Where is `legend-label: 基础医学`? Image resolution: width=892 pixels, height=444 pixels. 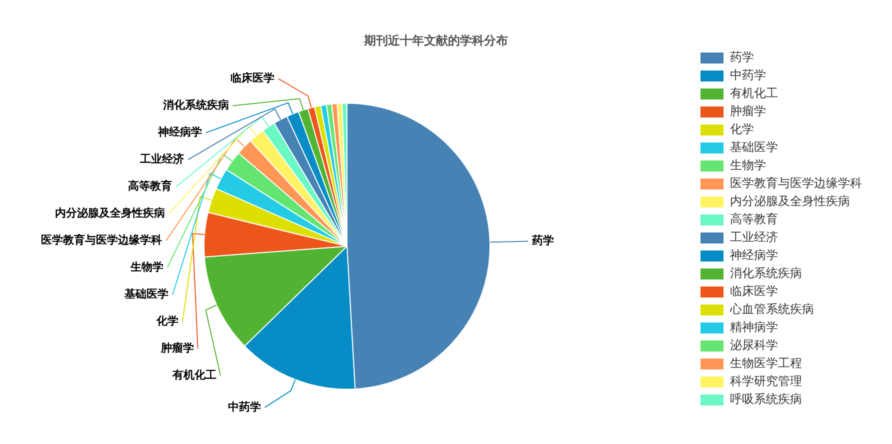
legend-label: 基础医学 is located at coordinates (754, 147).